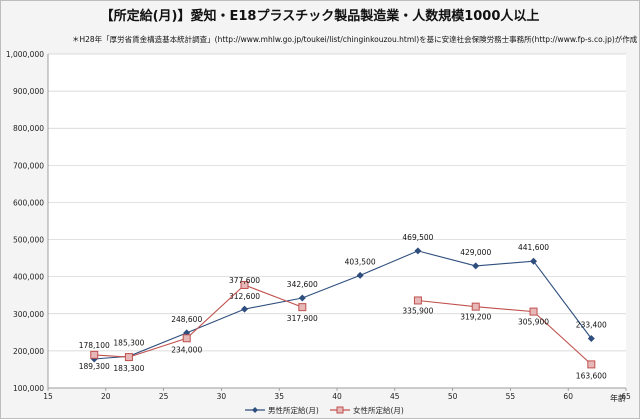 This screenshot has width=640, height=419. What do you see at coordinates (293, 410) in the screenshot?
I see `legend-label-male: 男性所定給(月)` at bounding box center [293, 410].